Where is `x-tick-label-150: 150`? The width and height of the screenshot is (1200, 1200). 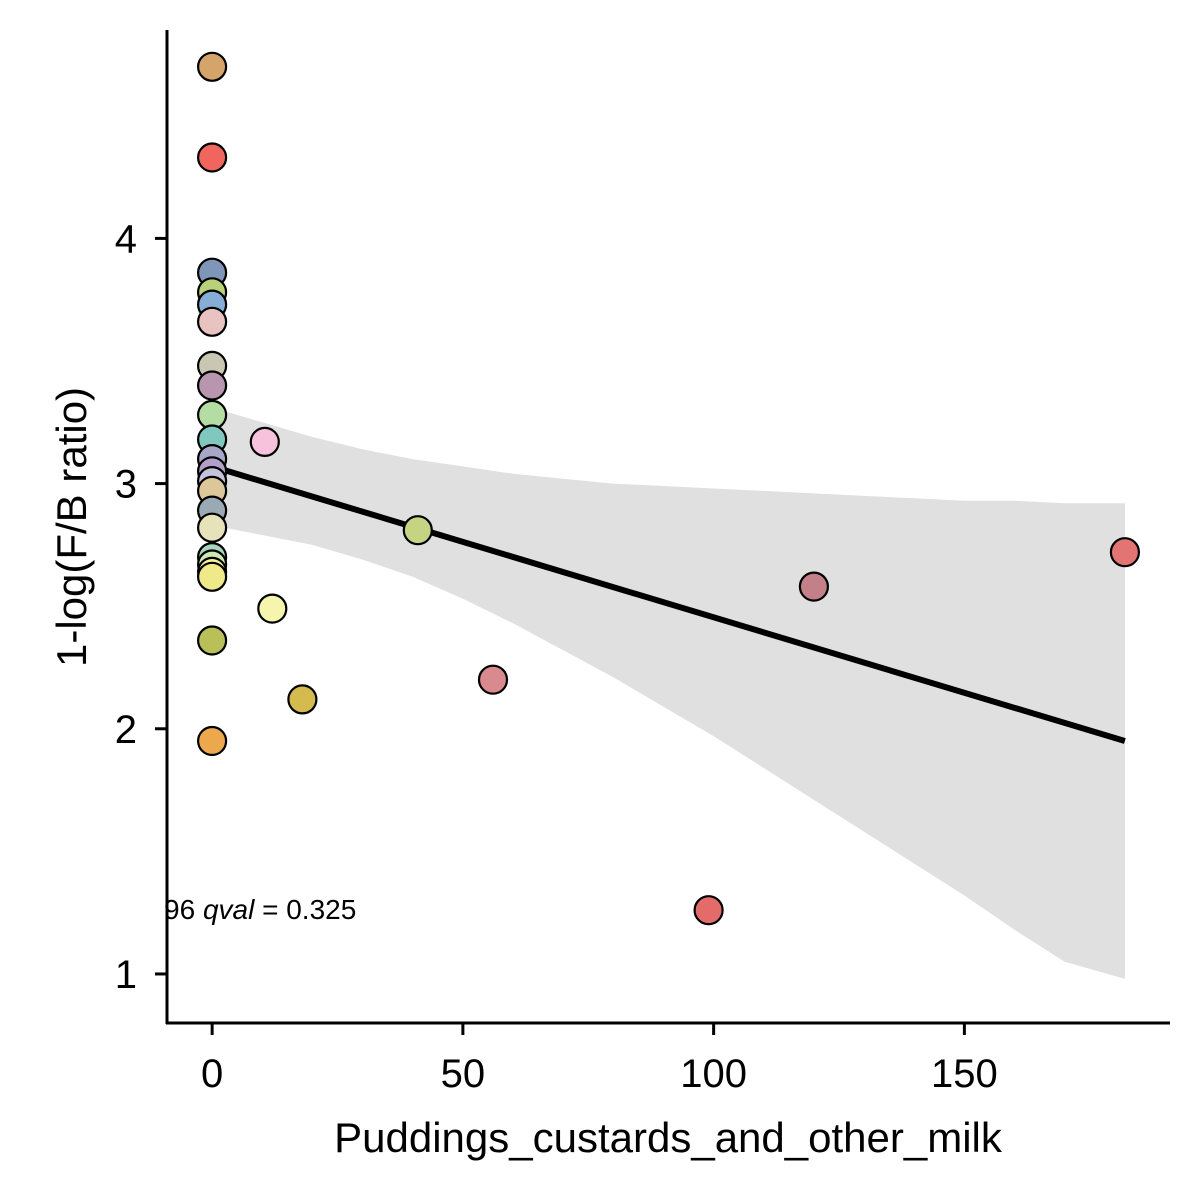
x-tick-label-150: 150 is located at coordinates (964, 1074).